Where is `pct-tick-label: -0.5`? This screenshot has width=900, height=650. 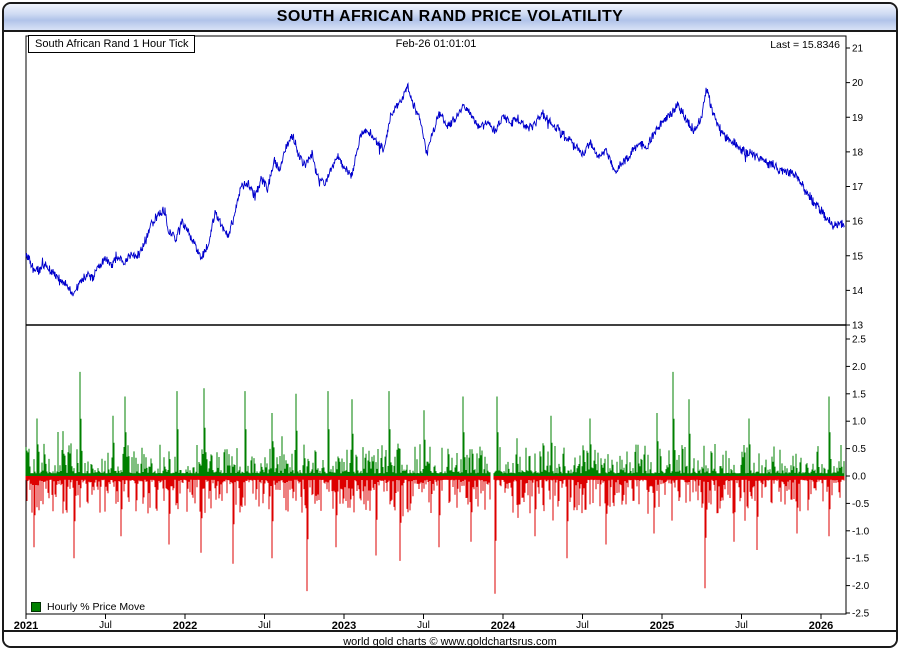 pct-tick-label: -0.5 is located at coordinates (861, 504).